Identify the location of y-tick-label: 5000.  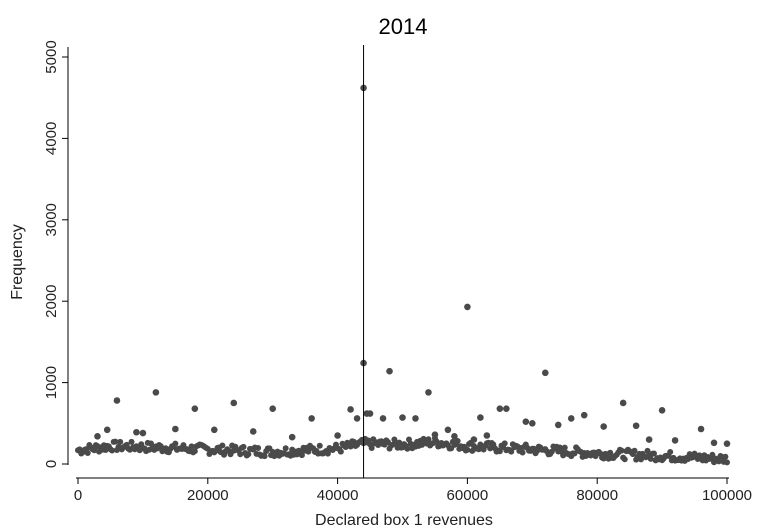
(51, 56).